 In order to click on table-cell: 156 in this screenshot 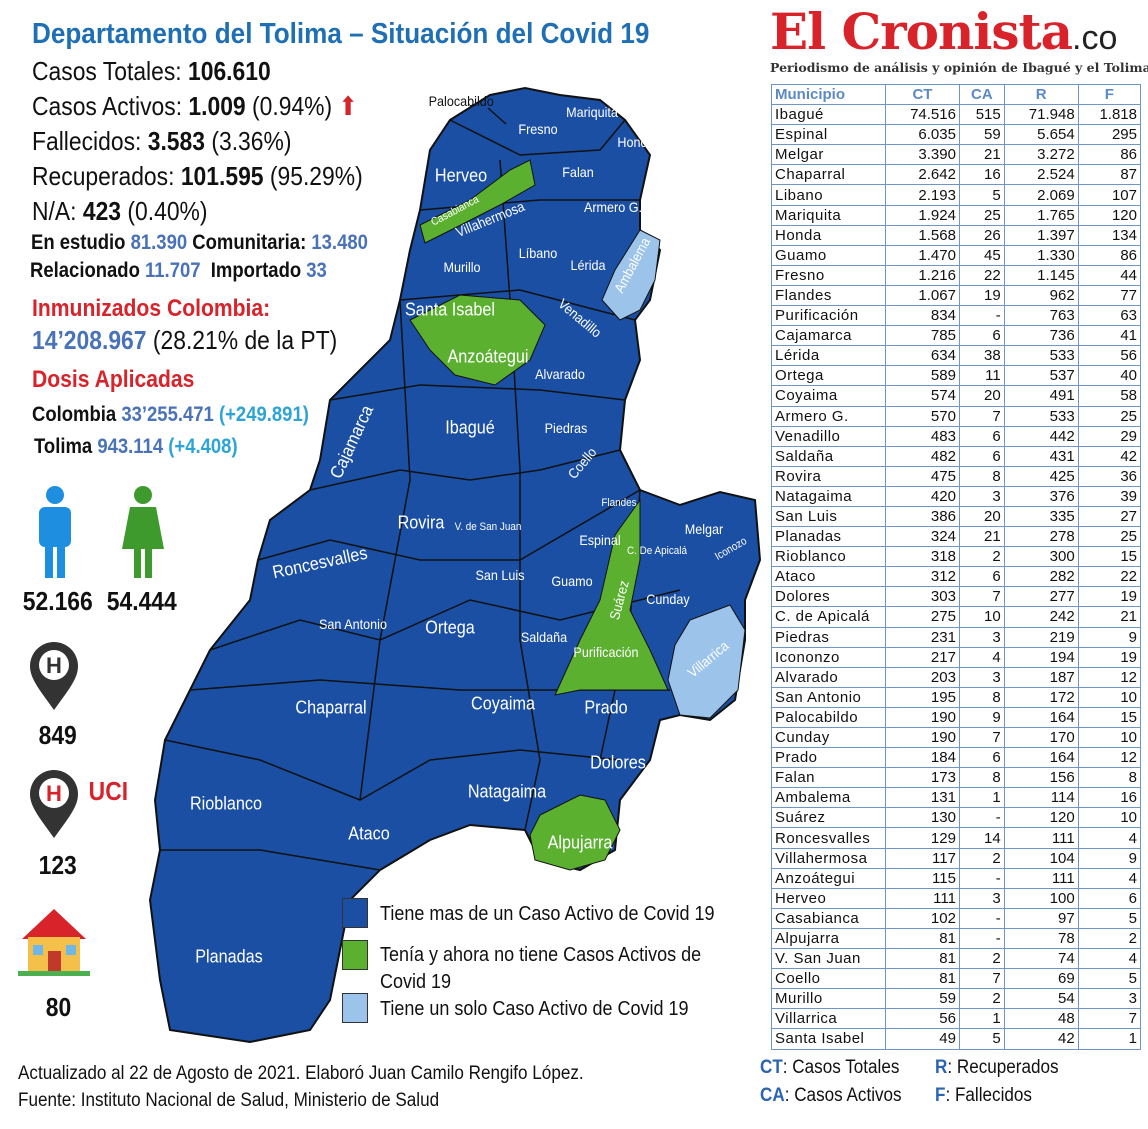, I will do `click(1041, 778)`.